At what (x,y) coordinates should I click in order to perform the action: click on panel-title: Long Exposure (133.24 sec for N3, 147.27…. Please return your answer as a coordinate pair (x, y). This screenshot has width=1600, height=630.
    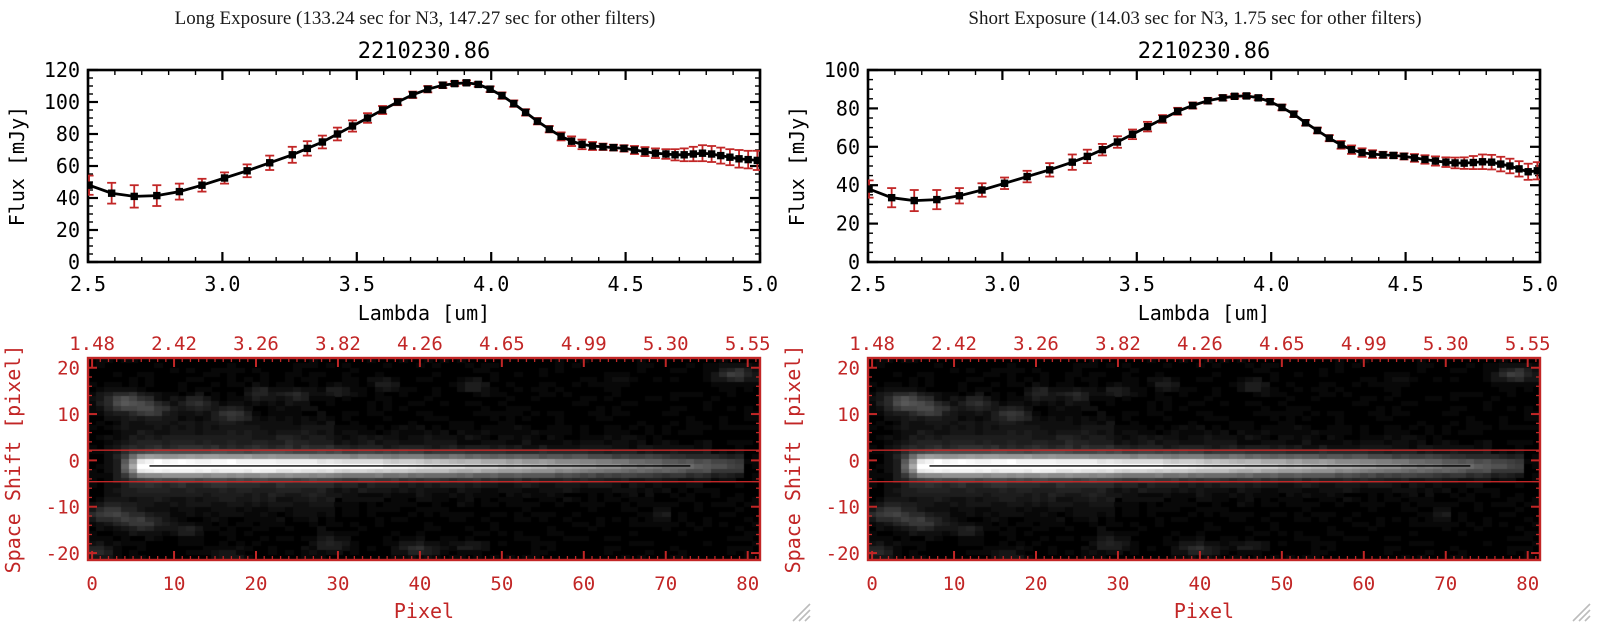
    Looking at the image, I should click on (415, 18).